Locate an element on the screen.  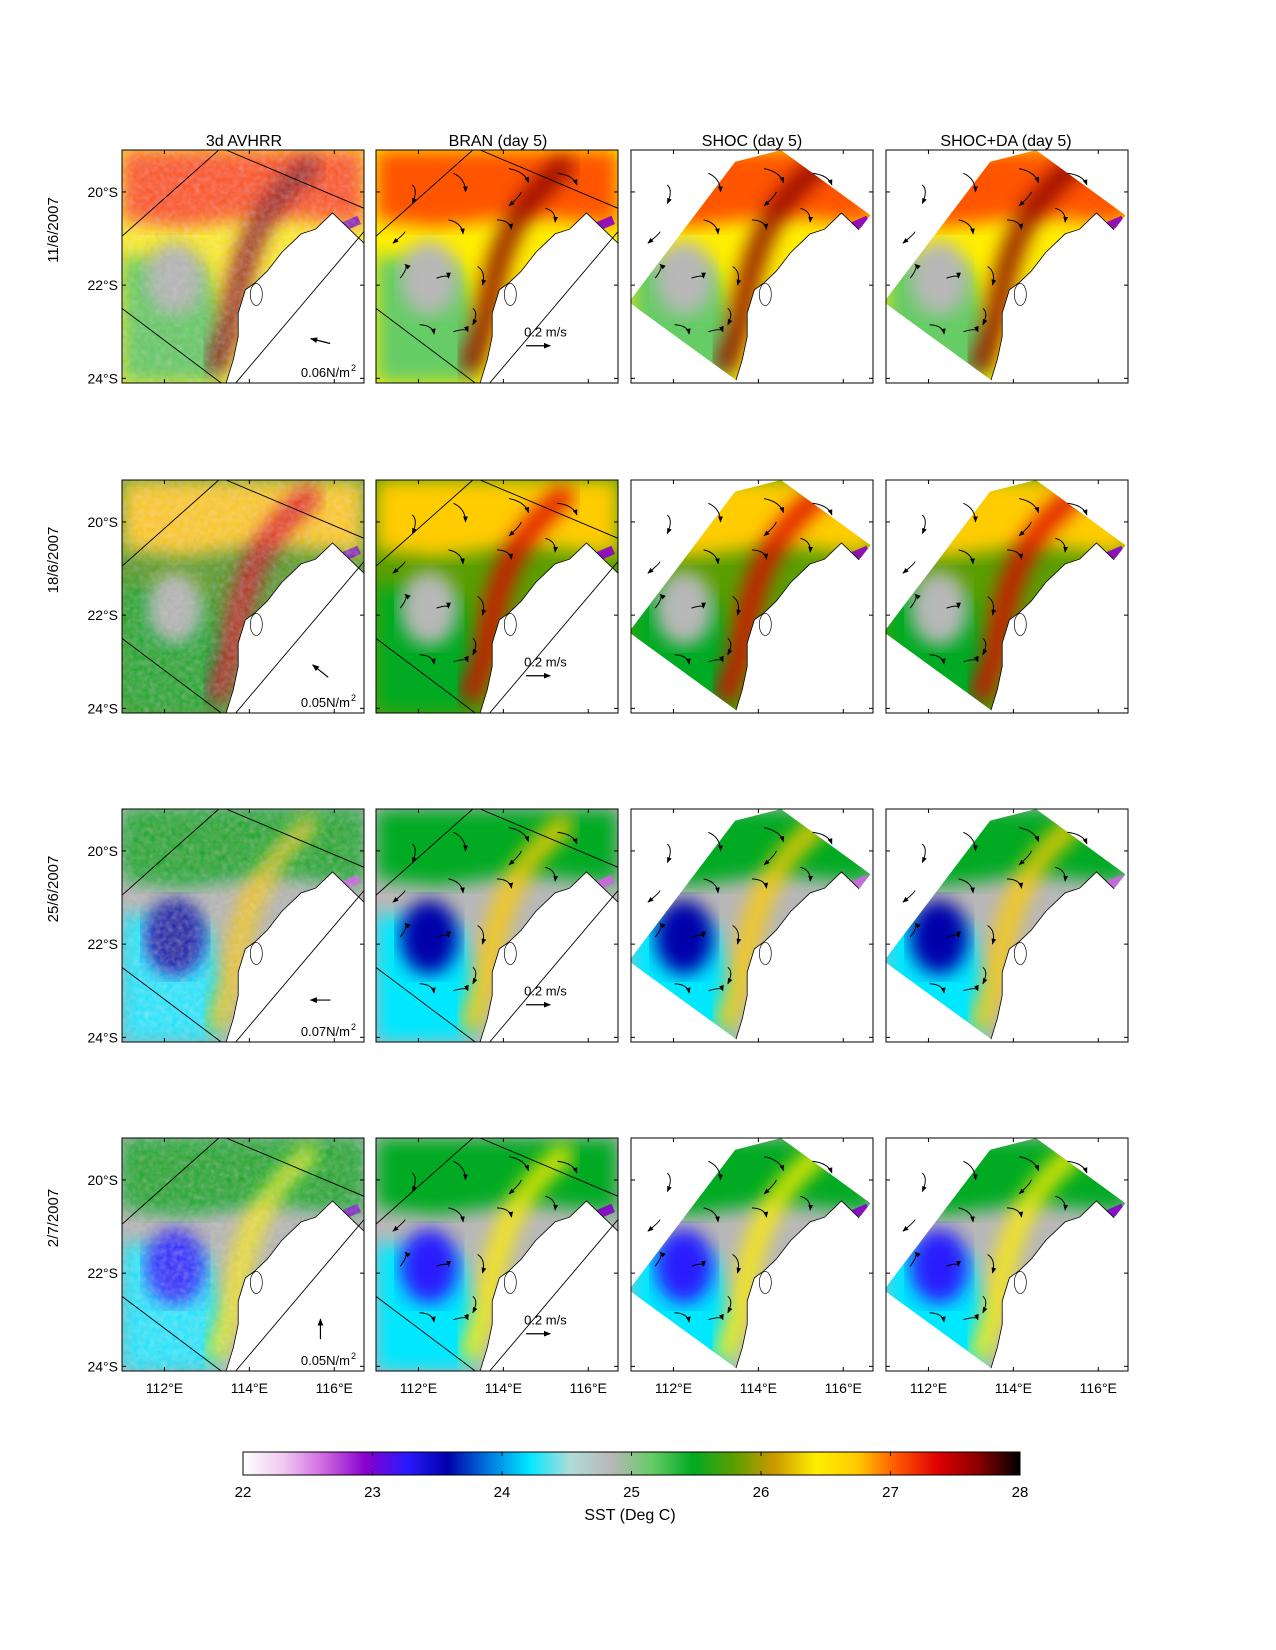
land-mask is located at coordinates (548, 1285).